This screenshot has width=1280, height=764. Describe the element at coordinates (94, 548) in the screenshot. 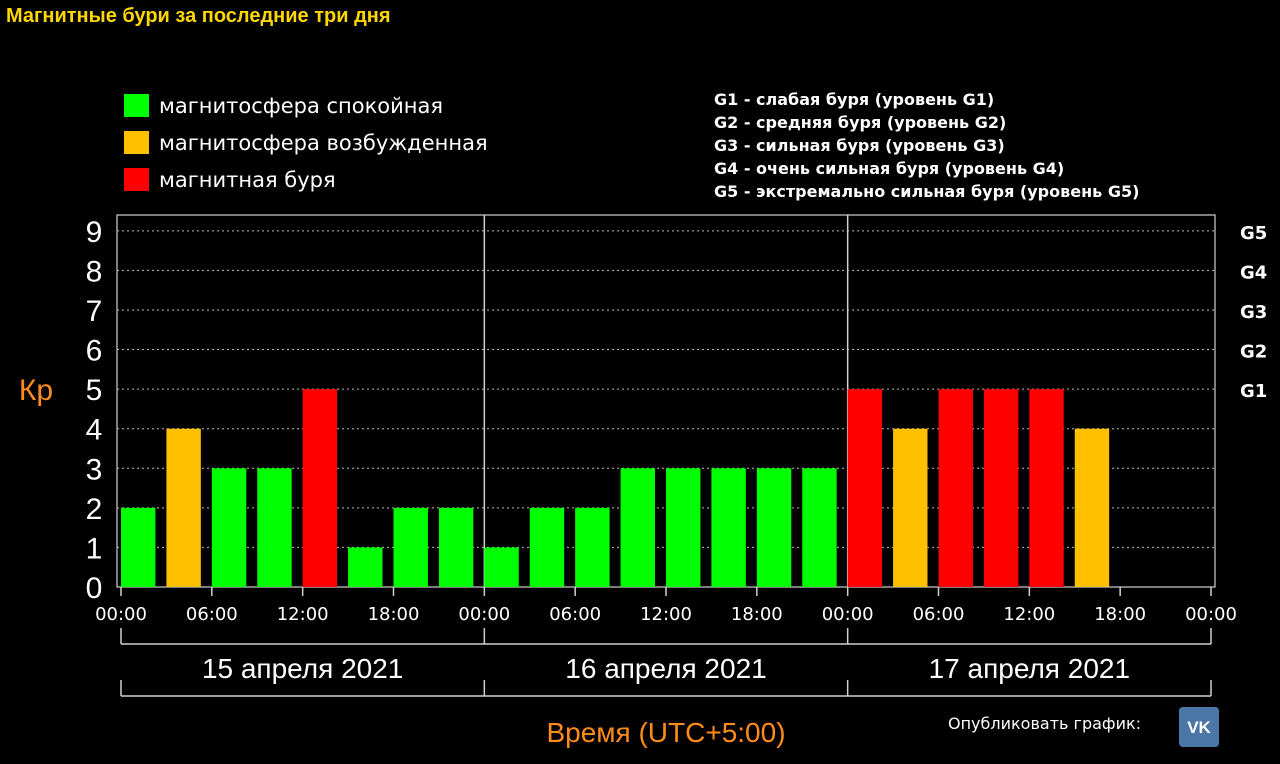

I see `y-tick-label: 1` at that location.